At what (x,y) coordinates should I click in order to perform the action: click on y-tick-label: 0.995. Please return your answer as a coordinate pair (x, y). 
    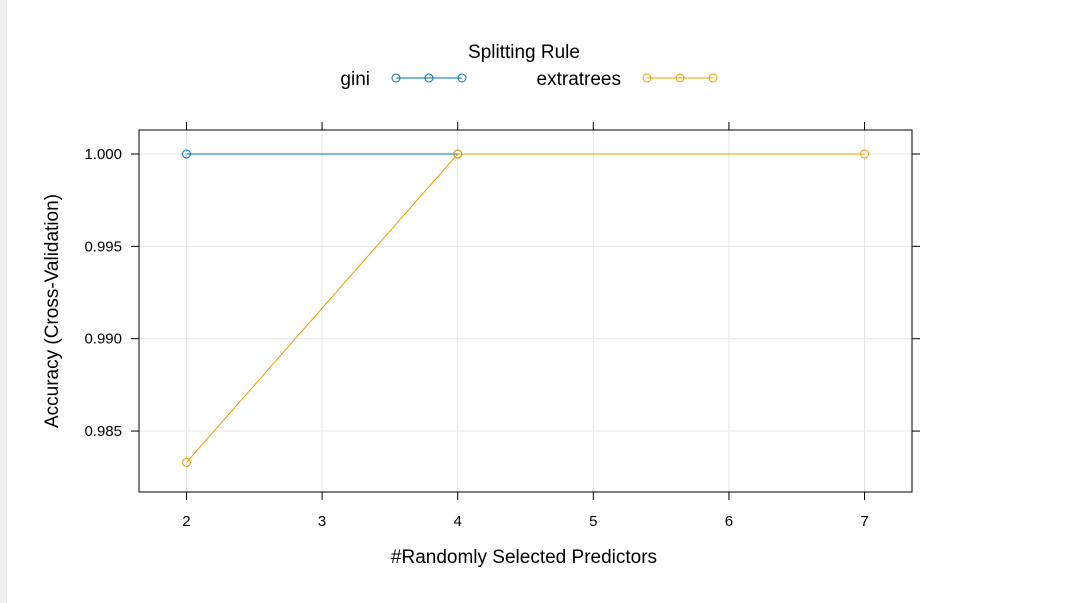
    Looking at the image, I should click on (103, 246).